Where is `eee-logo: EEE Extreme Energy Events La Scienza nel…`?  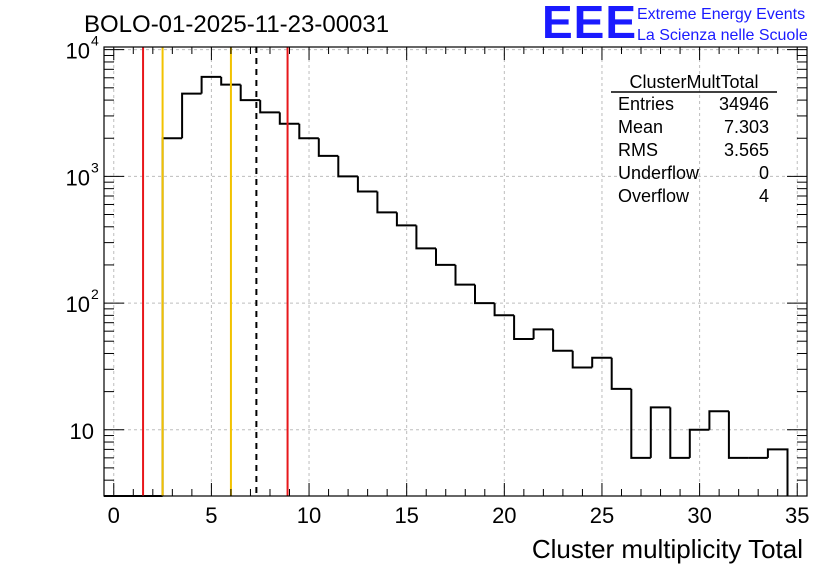
eee-logo: EEE Extreme Energy Events La Scienza nel… is located at coordinates (675, 24).